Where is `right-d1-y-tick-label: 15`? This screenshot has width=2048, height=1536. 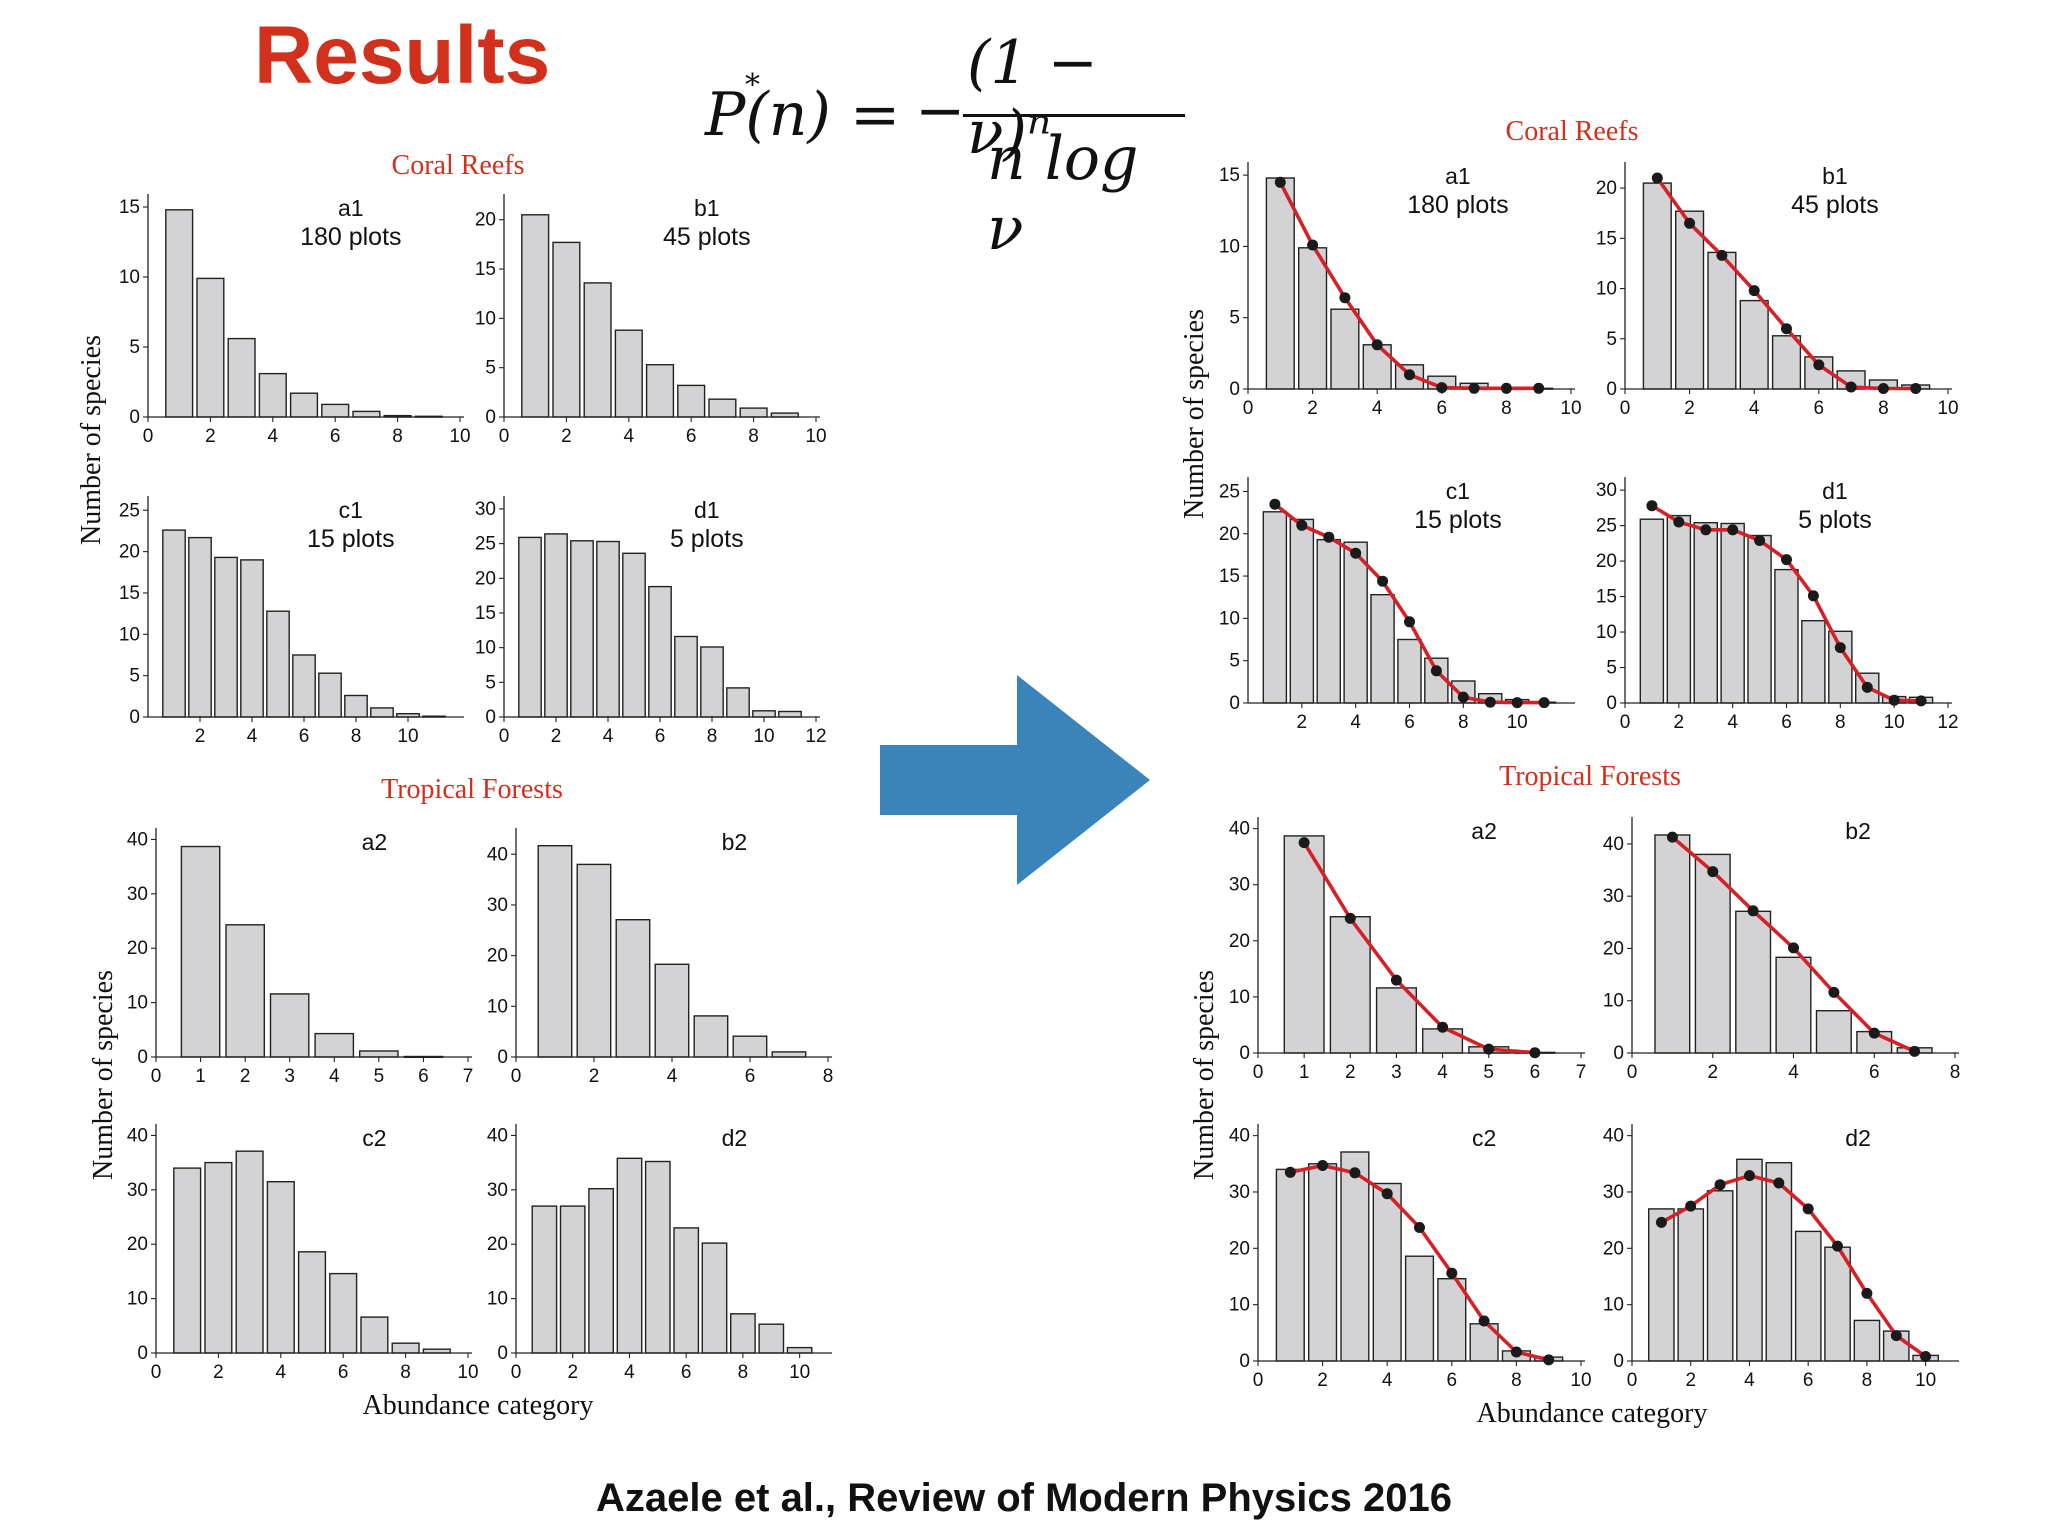 right-d1-y-tick-label: 15 is located at coordinates (1606, 597).